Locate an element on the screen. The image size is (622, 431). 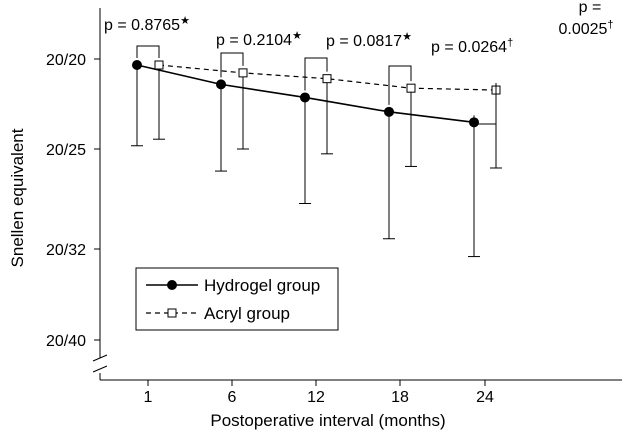
series-markers is located at coordinates (316, 94).